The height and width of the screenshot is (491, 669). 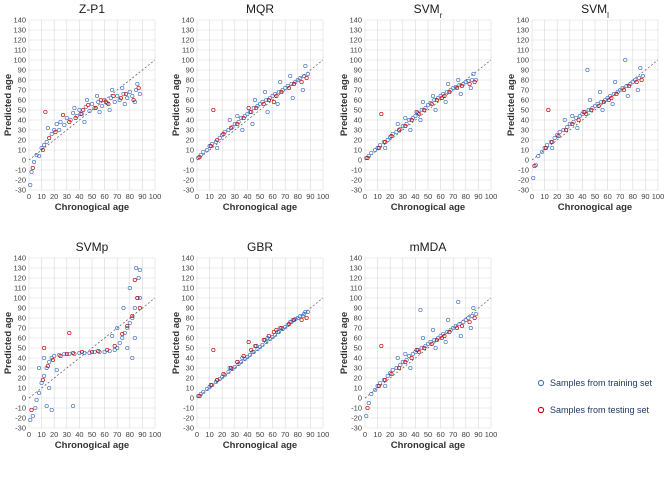 I want to click on x-tick-label: 20, so click(x=222, y=196).